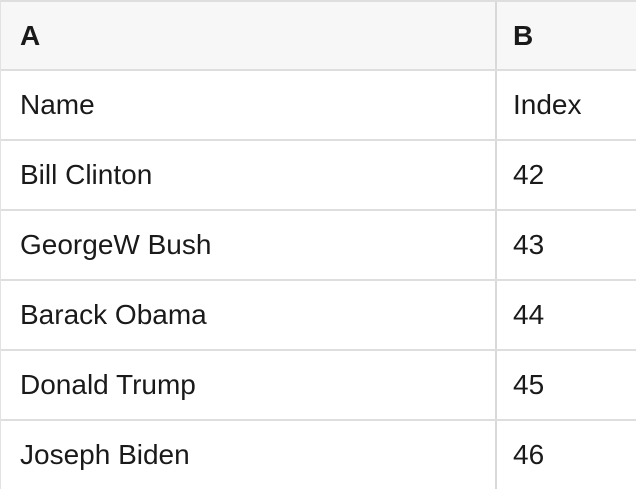  I want to click on table-cell: Joseph Biden, so click(249, 455).